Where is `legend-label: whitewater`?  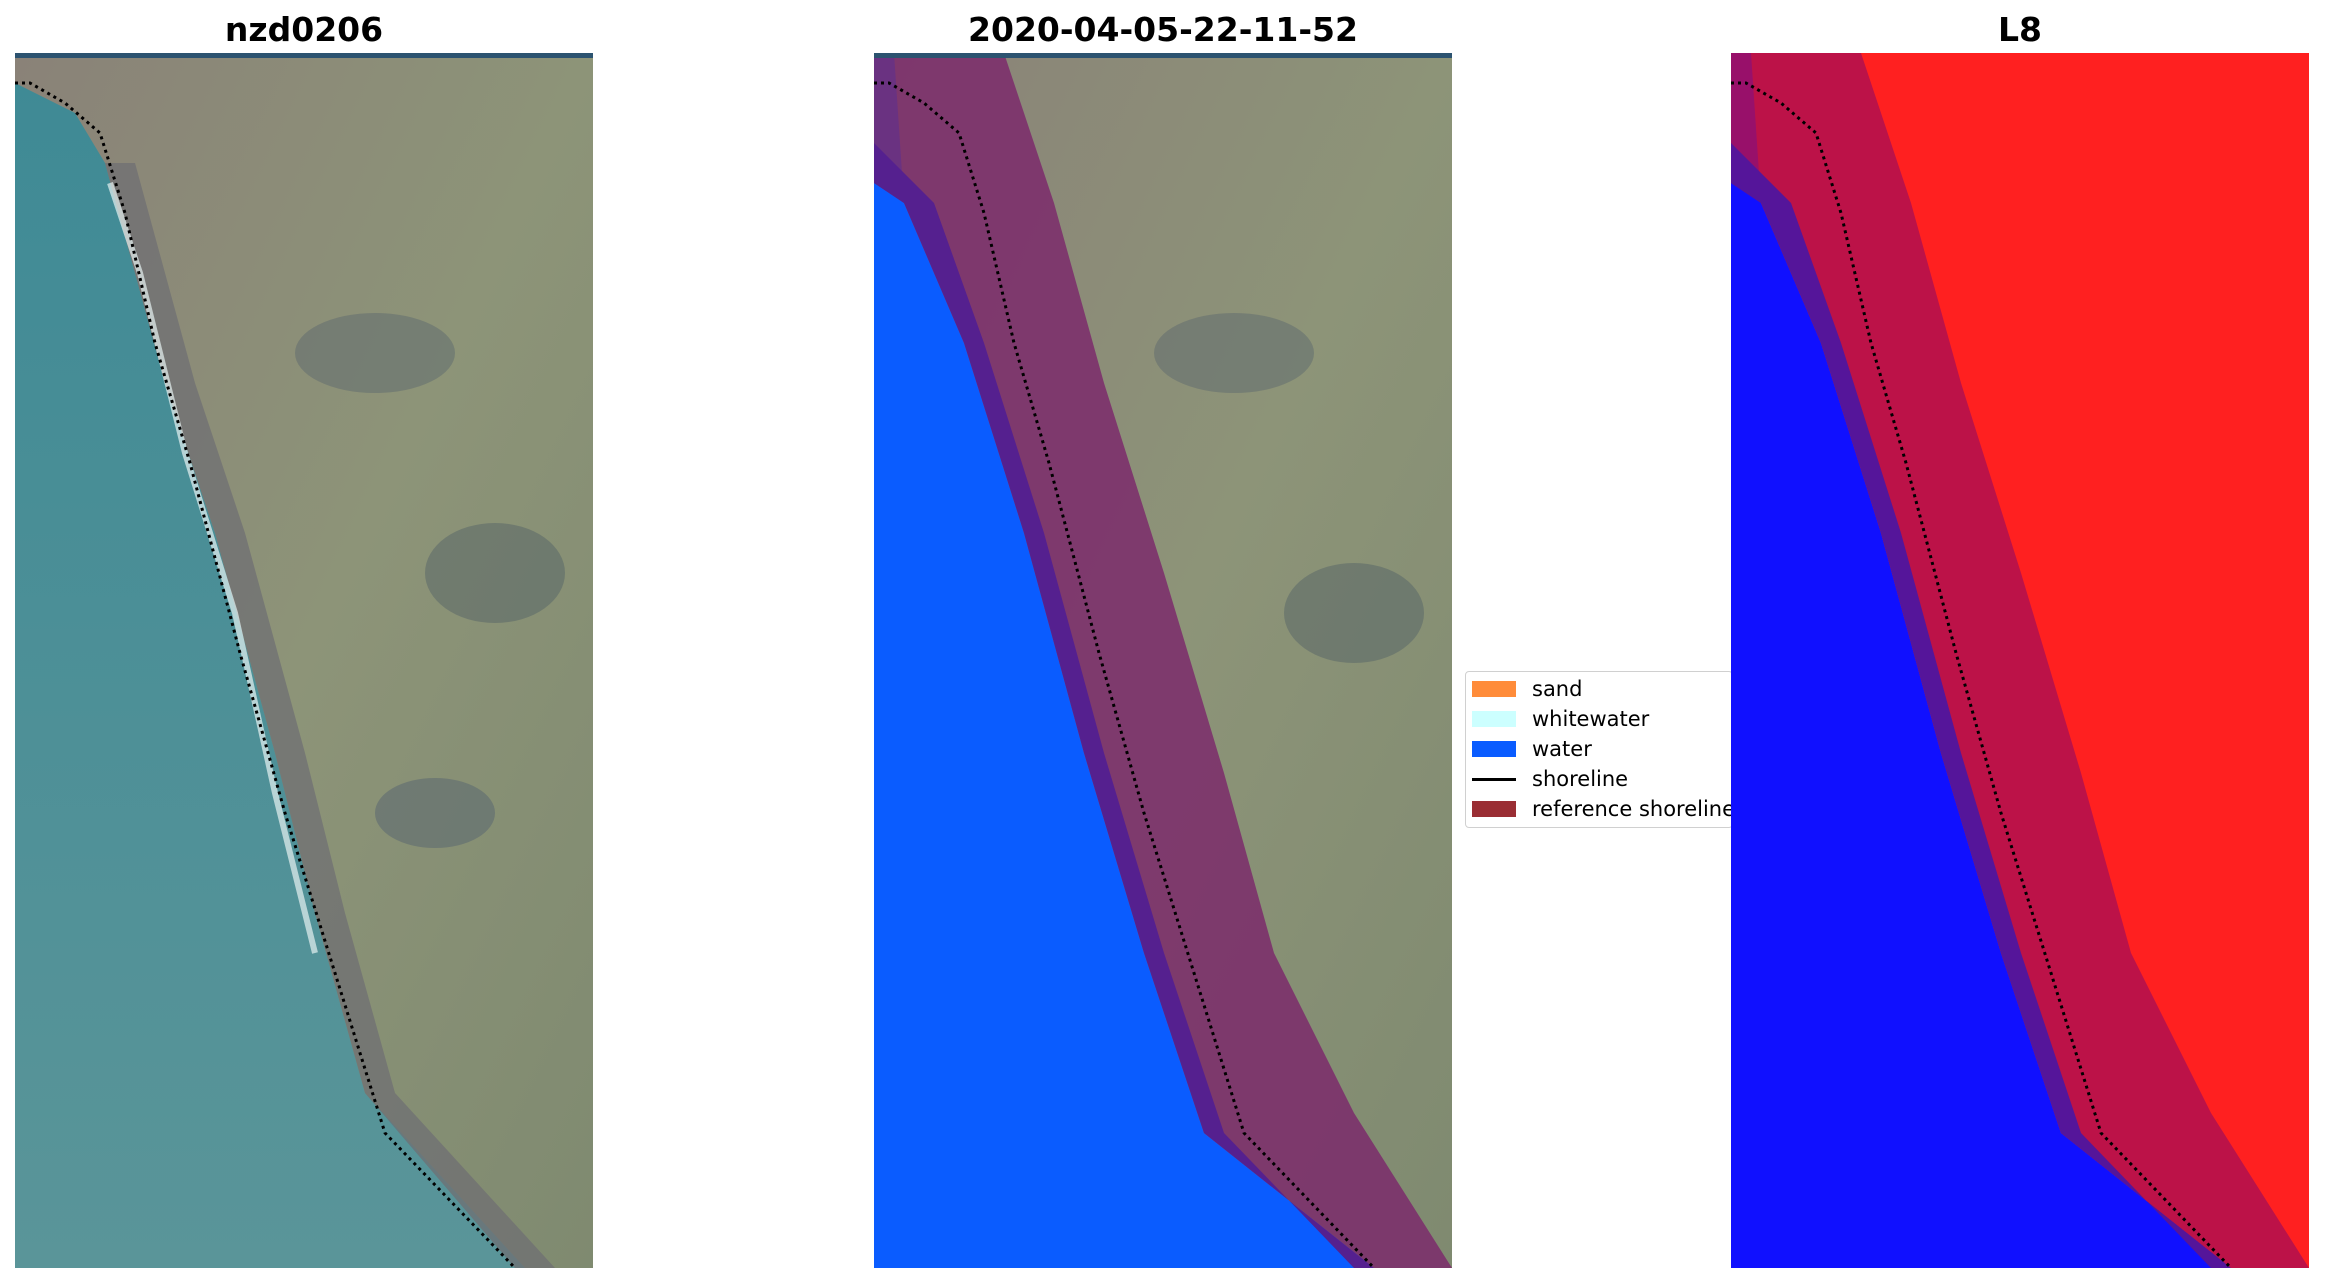
legend-label: whitewater is located at coordinates (1591, 719).